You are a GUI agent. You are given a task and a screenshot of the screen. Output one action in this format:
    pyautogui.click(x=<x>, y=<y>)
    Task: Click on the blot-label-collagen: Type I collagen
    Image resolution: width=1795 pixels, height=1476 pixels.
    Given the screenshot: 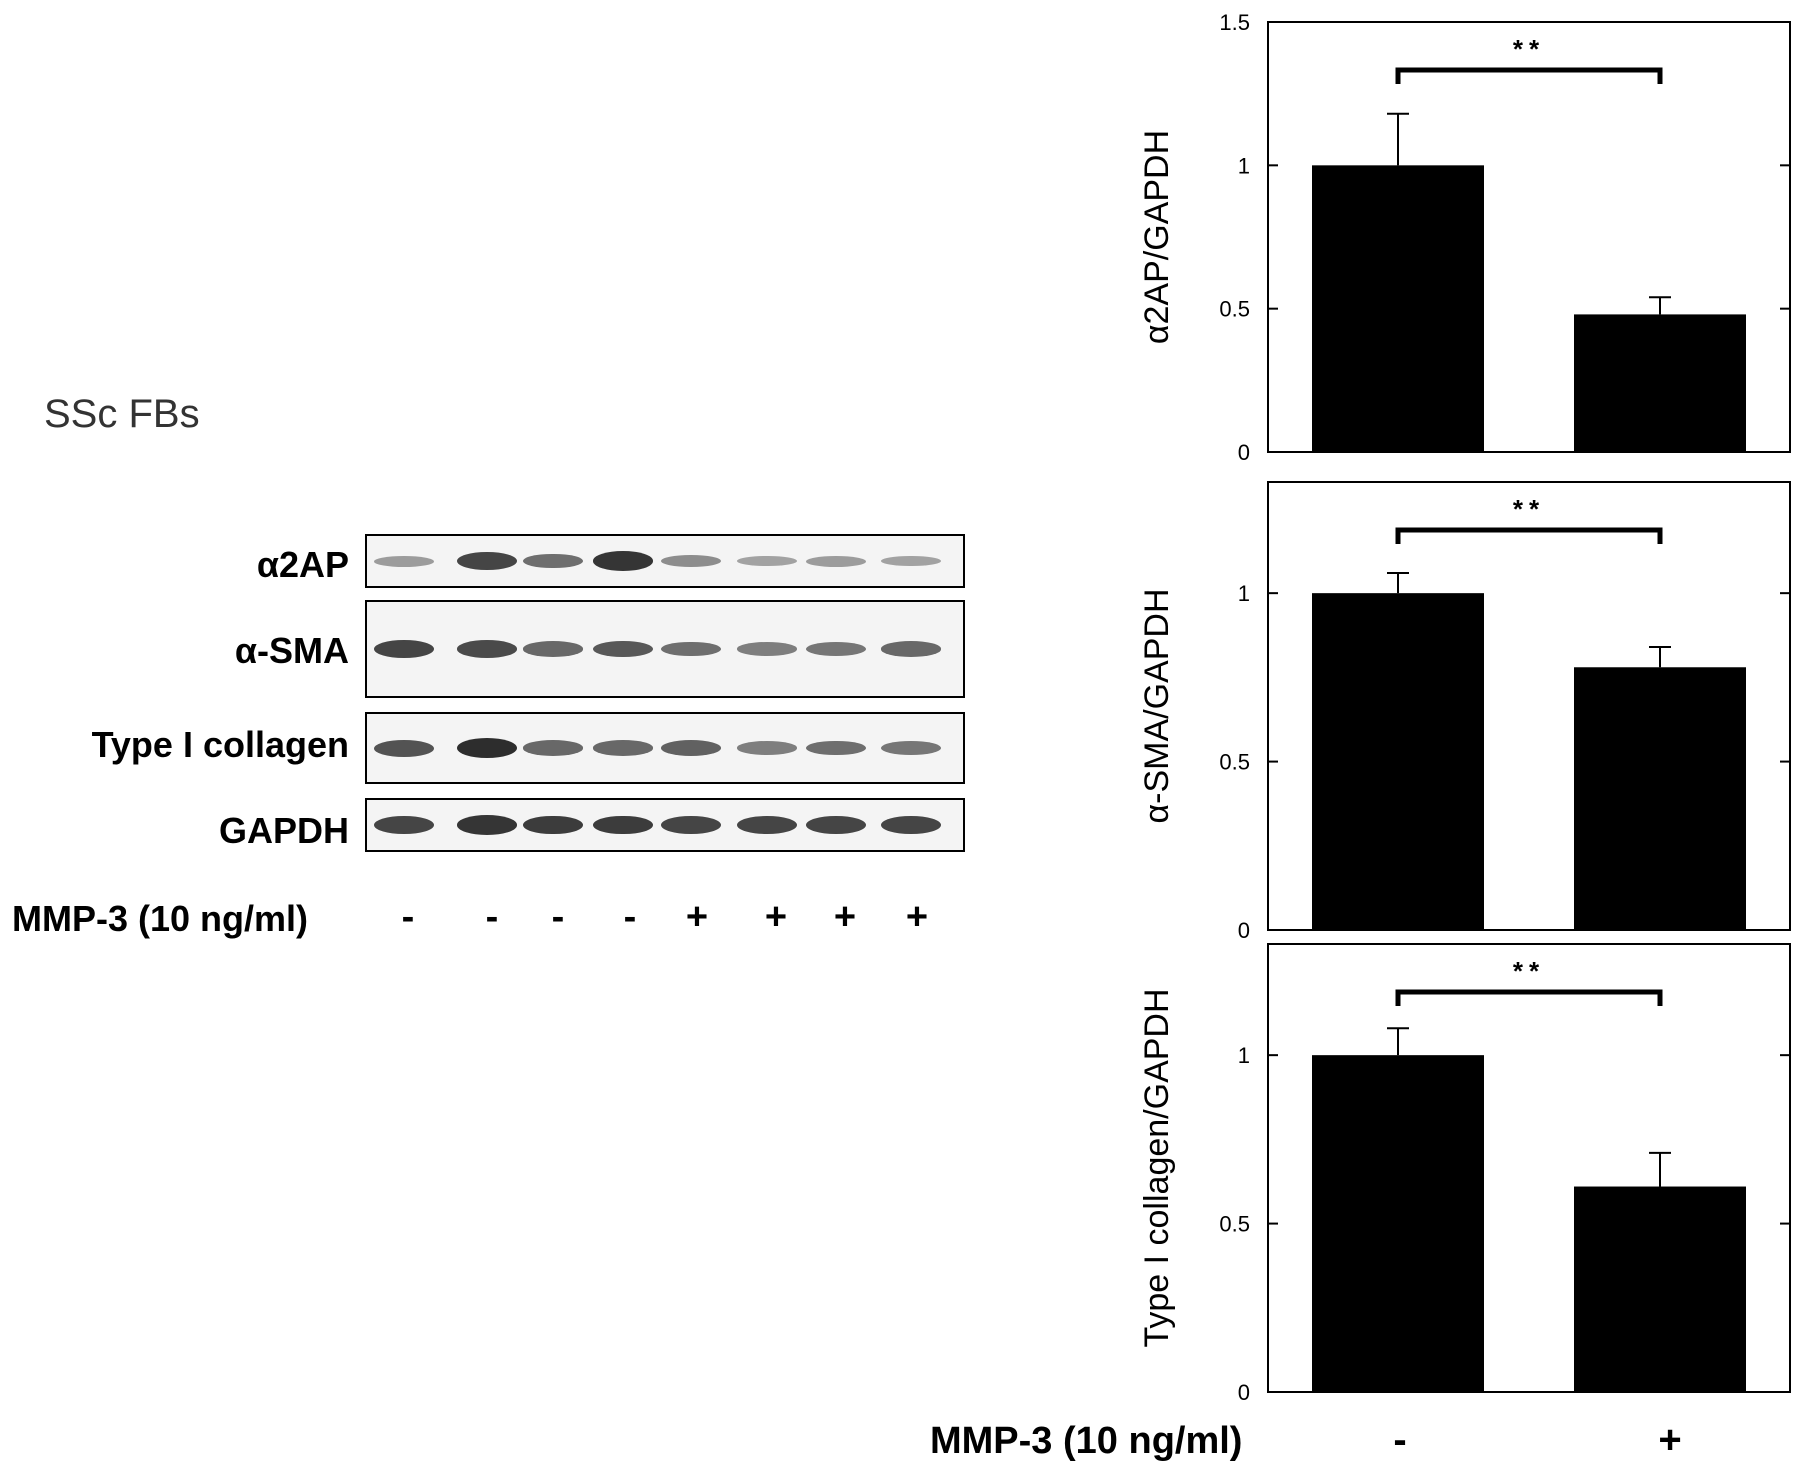 What is the action you would take?
    pyautogui.click(x=220, y=744)
    